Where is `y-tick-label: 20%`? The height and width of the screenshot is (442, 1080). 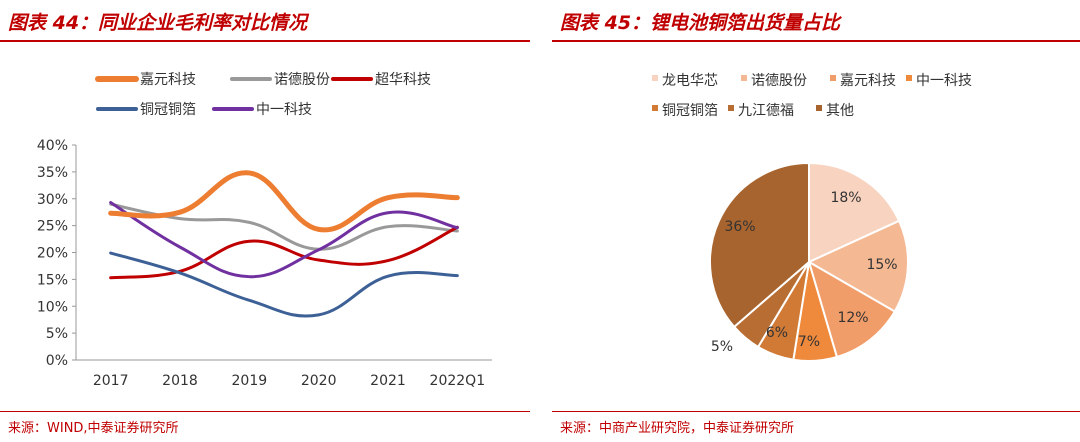 y-tick-label: 20% is located at coordinates (52, 254).